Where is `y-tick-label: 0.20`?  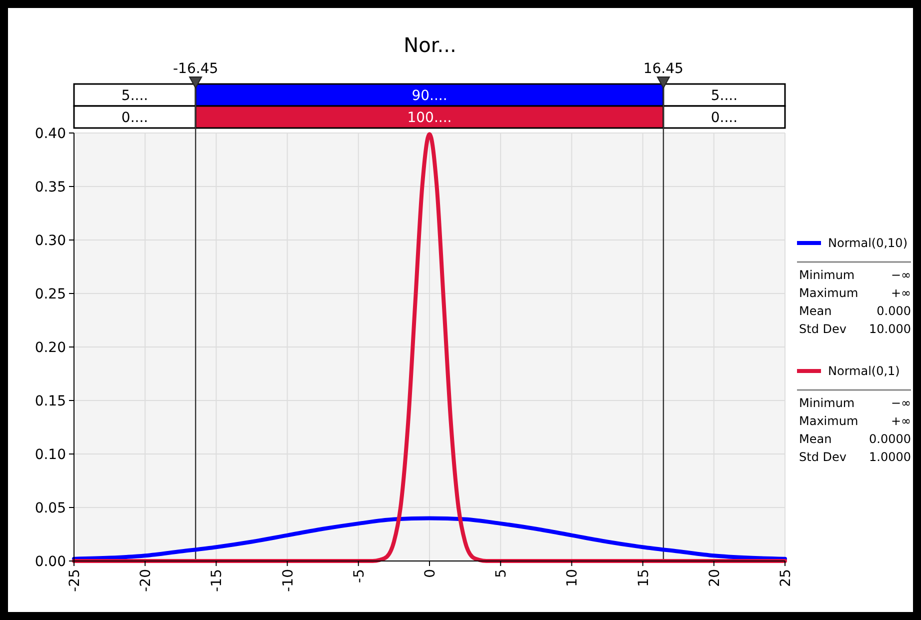
y-tick-label: 0.20 is located at coordinates (50, 348).